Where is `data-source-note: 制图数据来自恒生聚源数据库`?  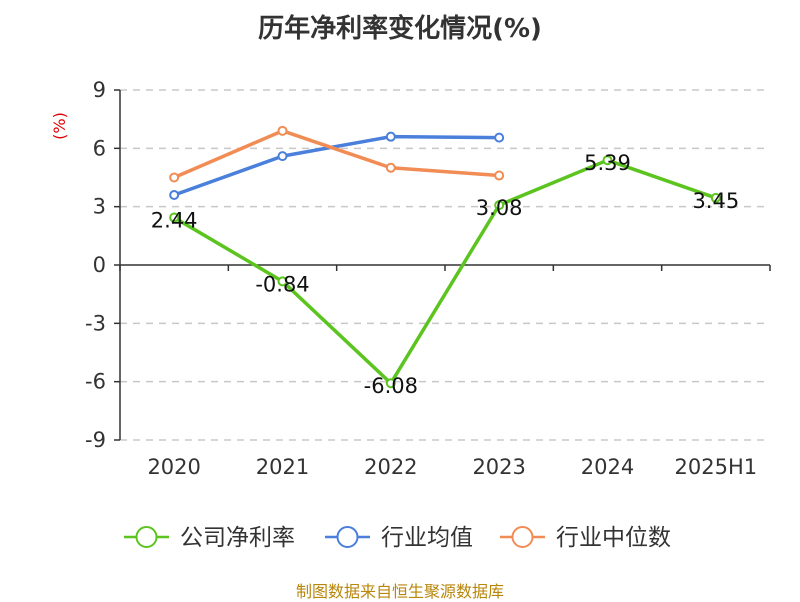 data-source-note: 制图数据来自恒生聚源数据库 is located at coordinates (399, 591).